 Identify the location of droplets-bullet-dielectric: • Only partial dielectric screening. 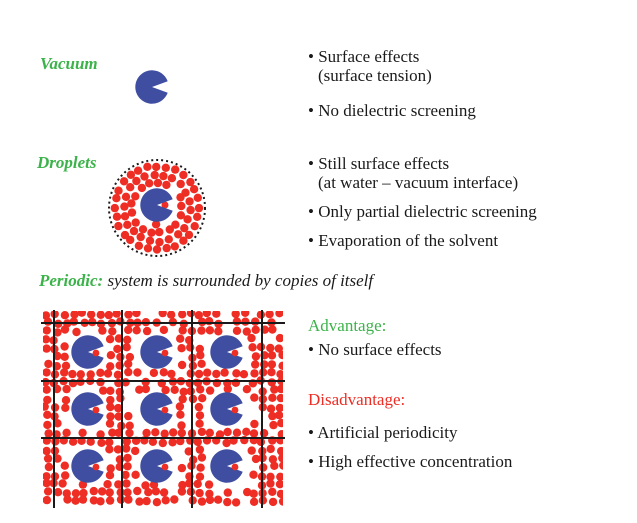
(422, 211).